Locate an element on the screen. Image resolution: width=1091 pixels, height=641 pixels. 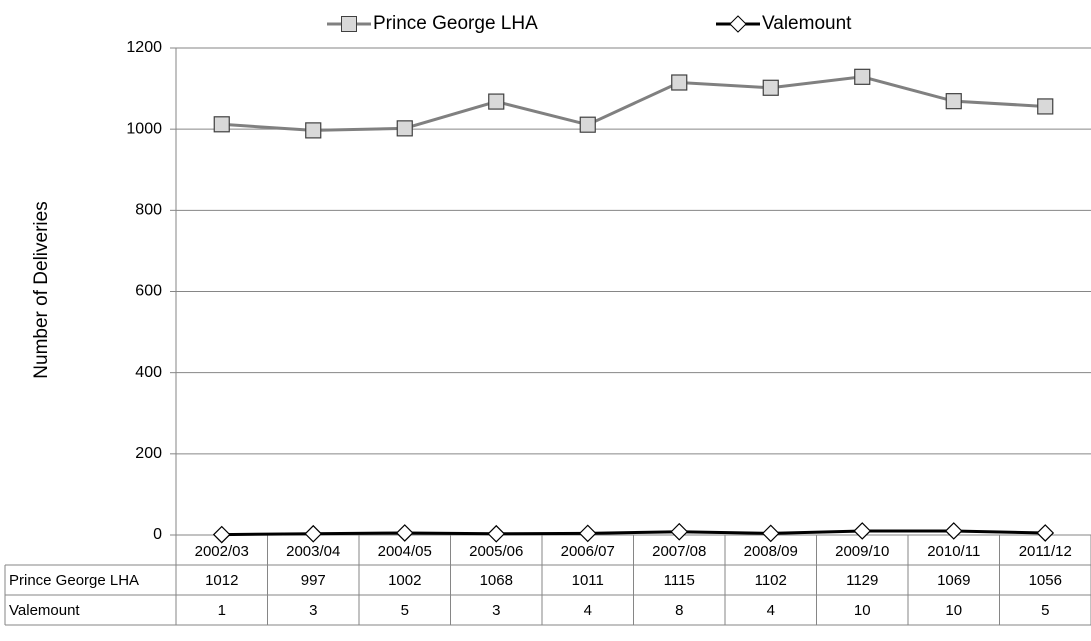
table-value: 1102 is located at coordinates (771, 580).